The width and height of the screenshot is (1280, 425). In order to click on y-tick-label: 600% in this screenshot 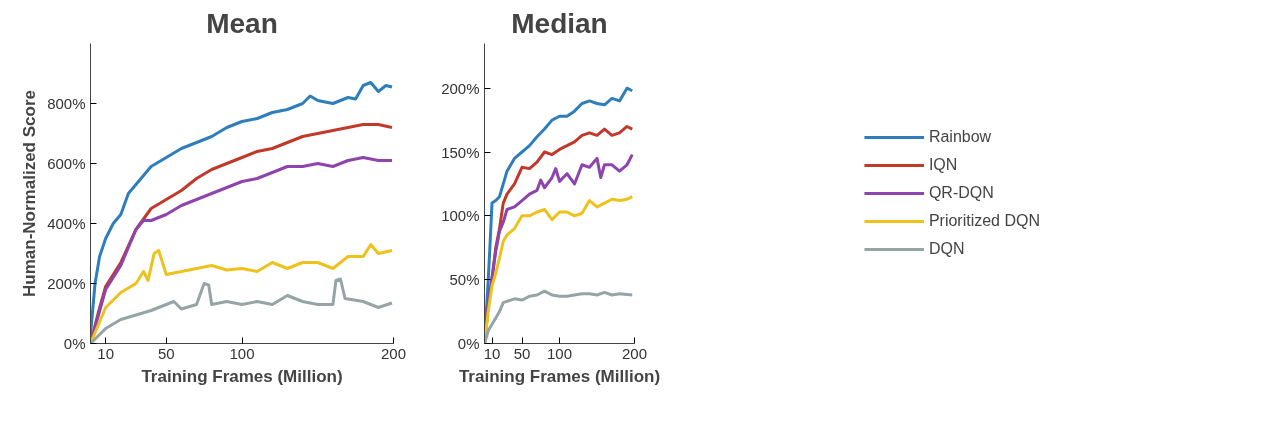, I will do `click(66, 163)`.